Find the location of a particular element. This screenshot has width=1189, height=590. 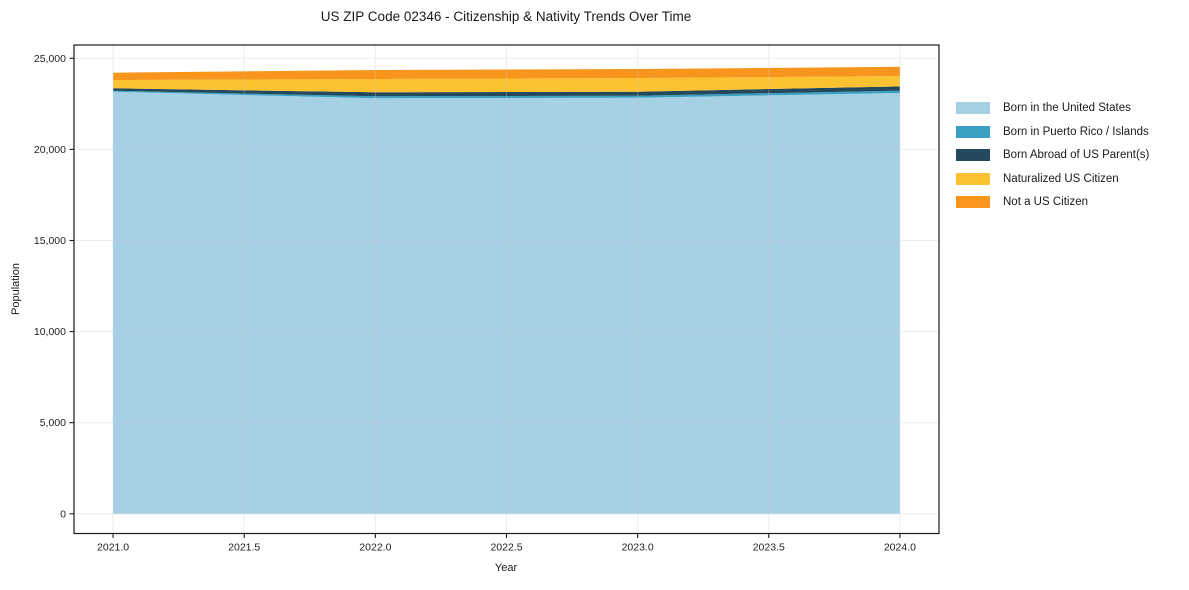

legend-swatch-born-us-icon is located at coordinates (973, 108).